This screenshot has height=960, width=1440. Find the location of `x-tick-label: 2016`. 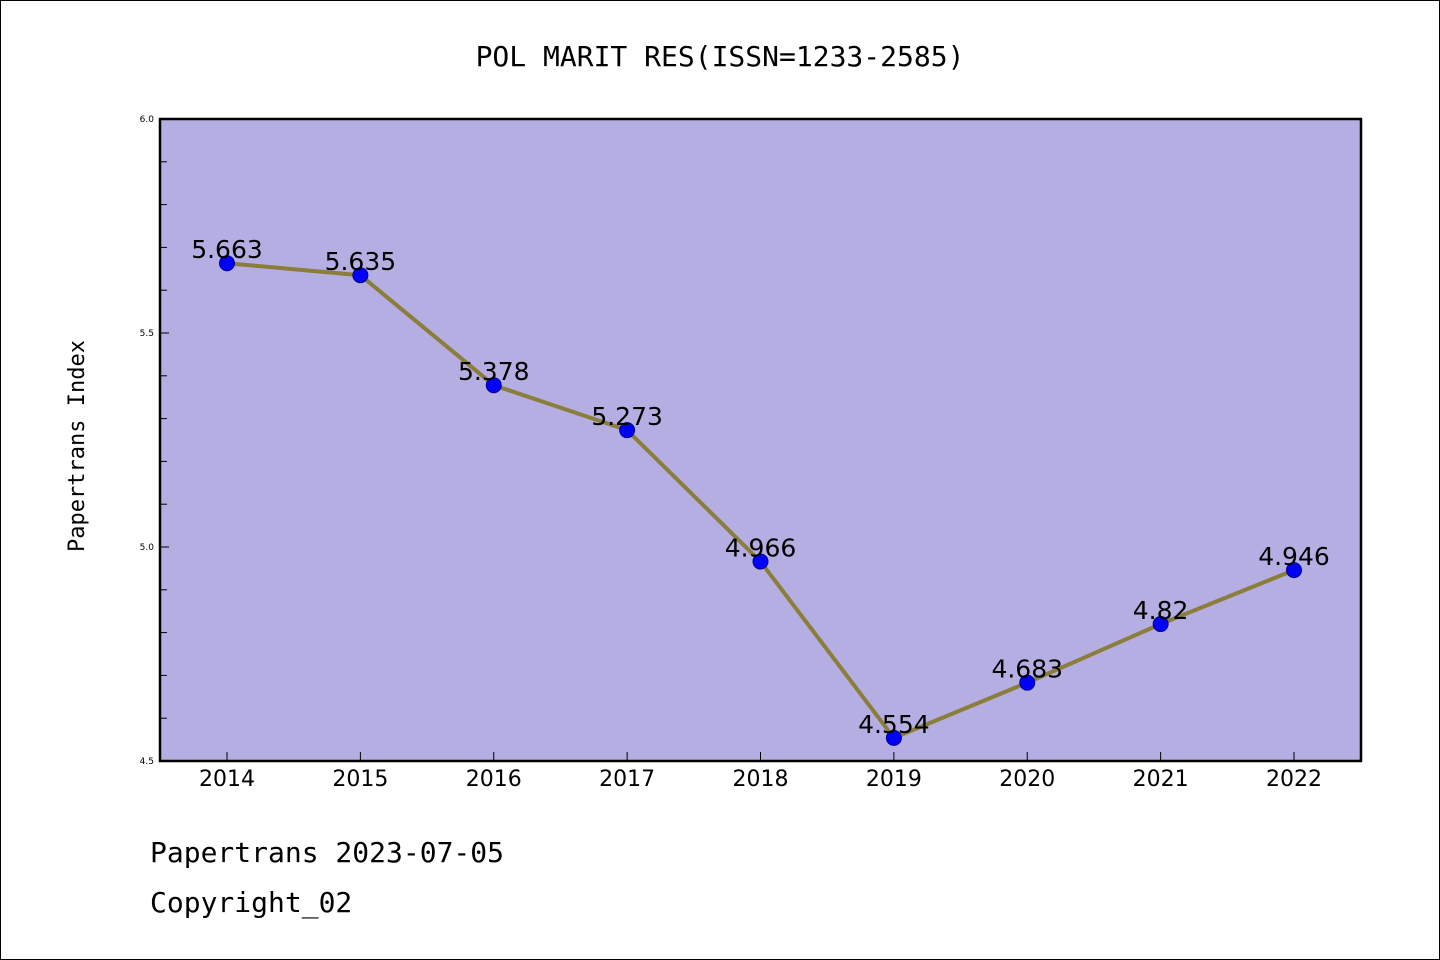

x-tick-label: 2016 is located at coordinates (494, 779).